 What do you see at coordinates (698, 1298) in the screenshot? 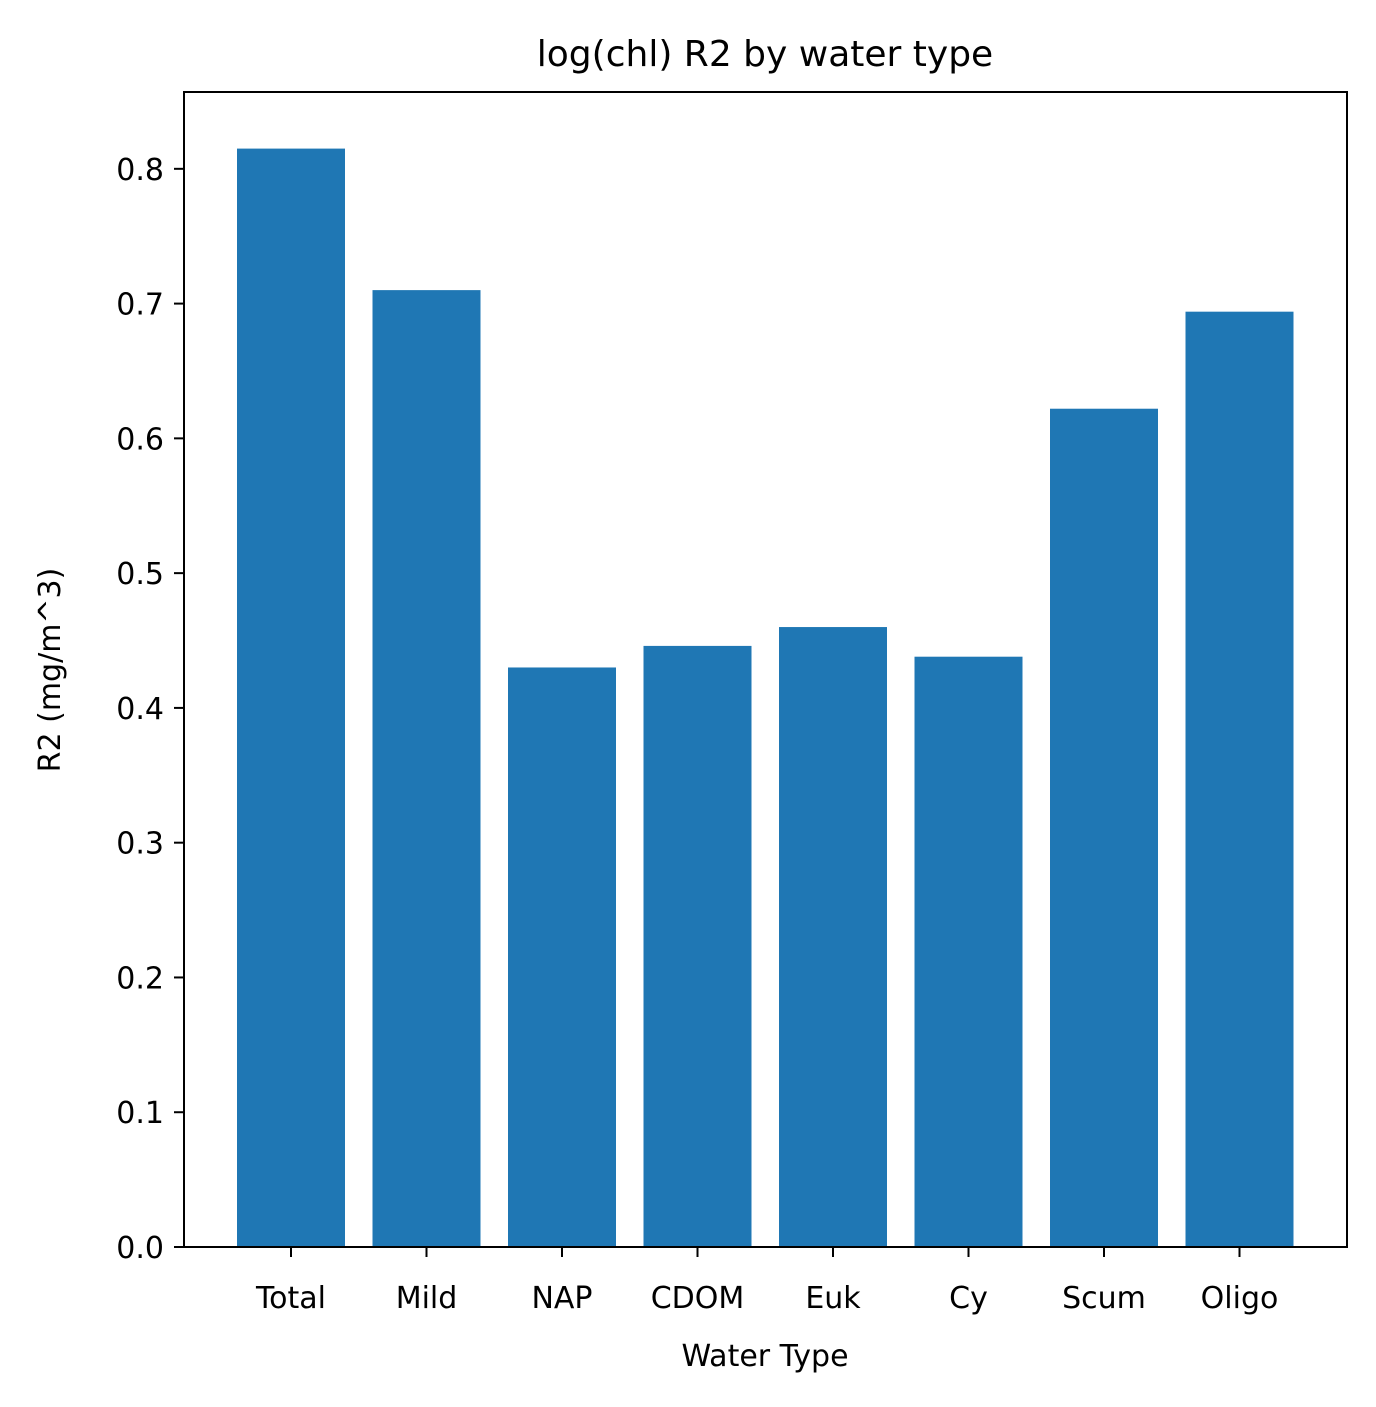
I see `x-tick-label-cdom: CDOM` at bounding box center [698, 1298].